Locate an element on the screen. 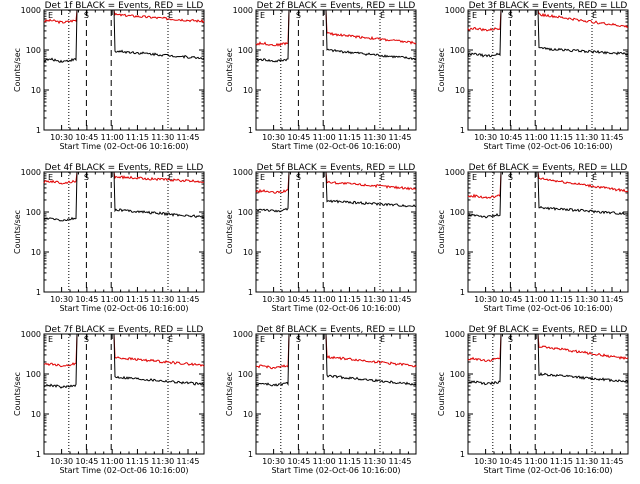 Image resolution: width=640 pixels, height=484 pixels. panel-title: Det 2f BLACK = Events, RED = LLD is located at coordinates (336, 6).